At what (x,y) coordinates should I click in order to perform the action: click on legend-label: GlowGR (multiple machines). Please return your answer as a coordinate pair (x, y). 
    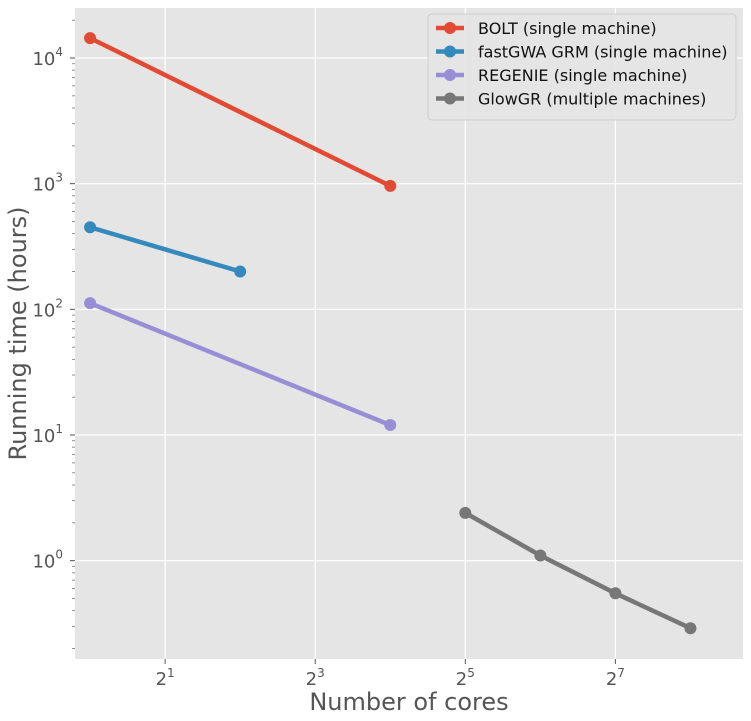
    Looking at the image, I should click on (592, 99).